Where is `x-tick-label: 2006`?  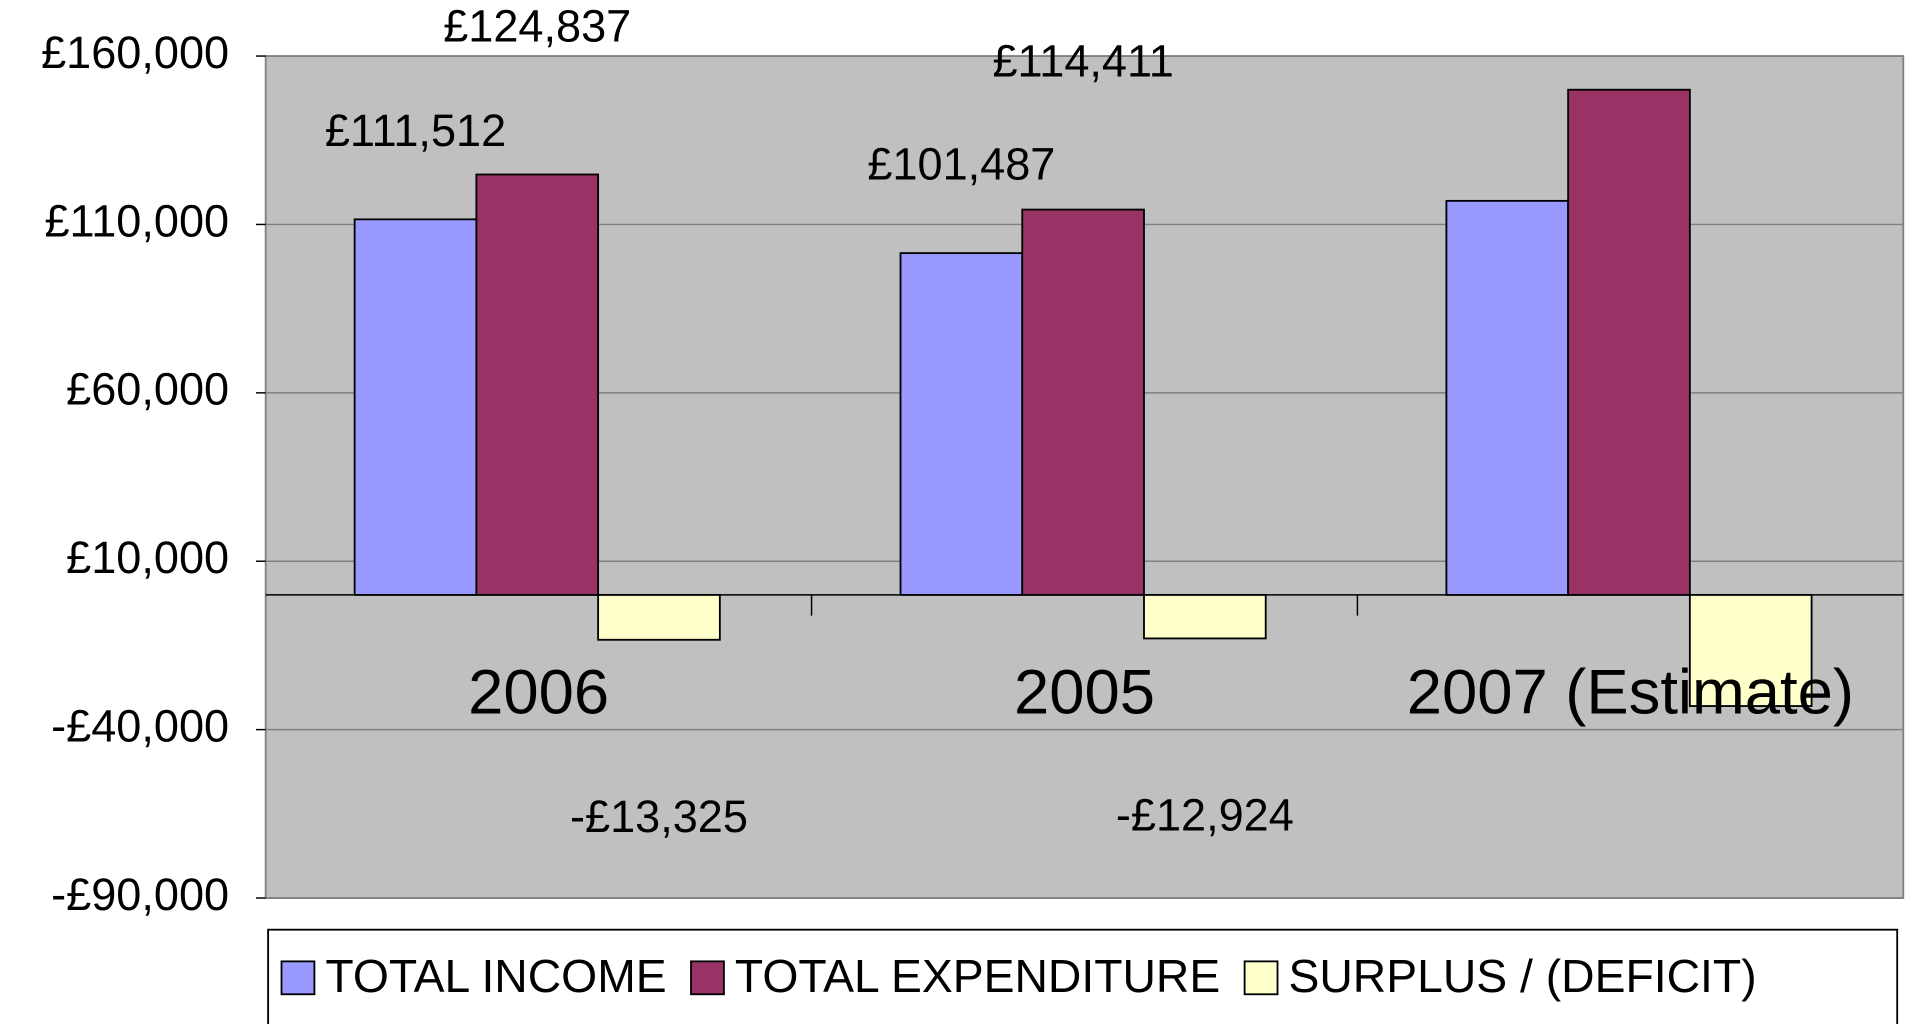
x-tick-label: 2006 is located at coordinates (538, 693).